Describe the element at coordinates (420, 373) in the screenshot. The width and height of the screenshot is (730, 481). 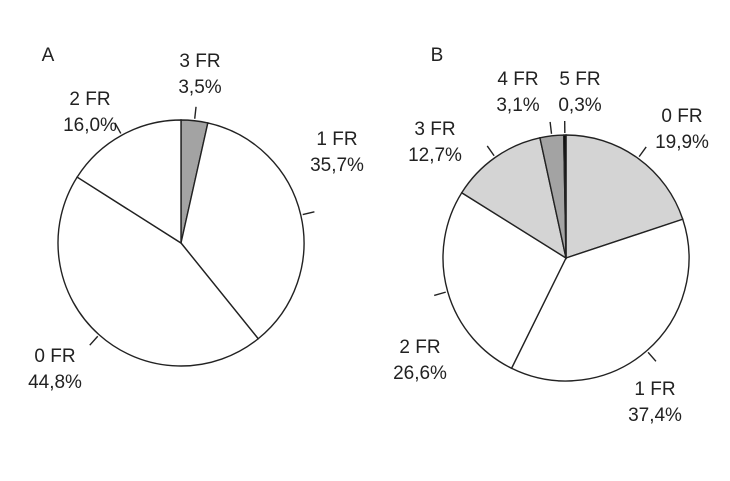
I see `value-label: 26,6%` at that location.